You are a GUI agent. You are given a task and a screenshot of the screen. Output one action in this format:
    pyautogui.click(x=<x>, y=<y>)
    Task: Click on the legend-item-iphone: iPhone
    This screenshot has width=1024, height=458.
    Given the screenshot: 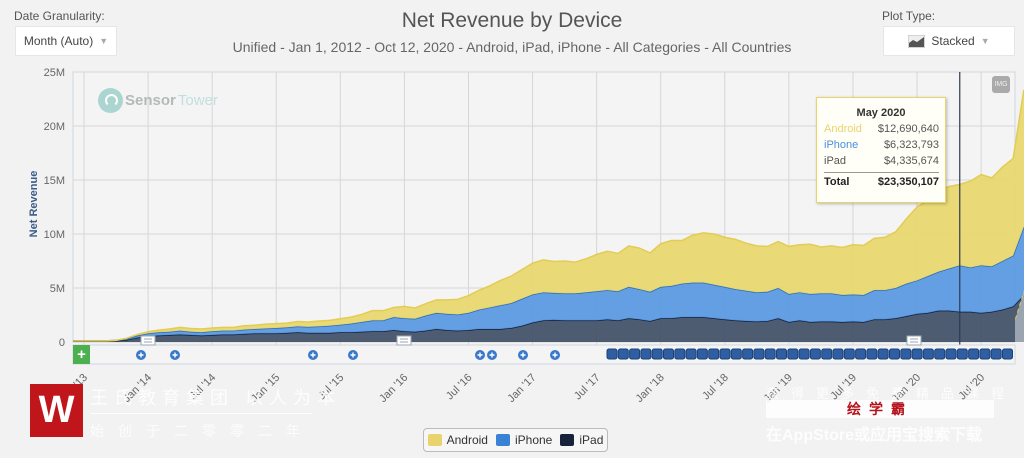 What is the action you would take?
    pyautogui.click(x=523, y=440)
    